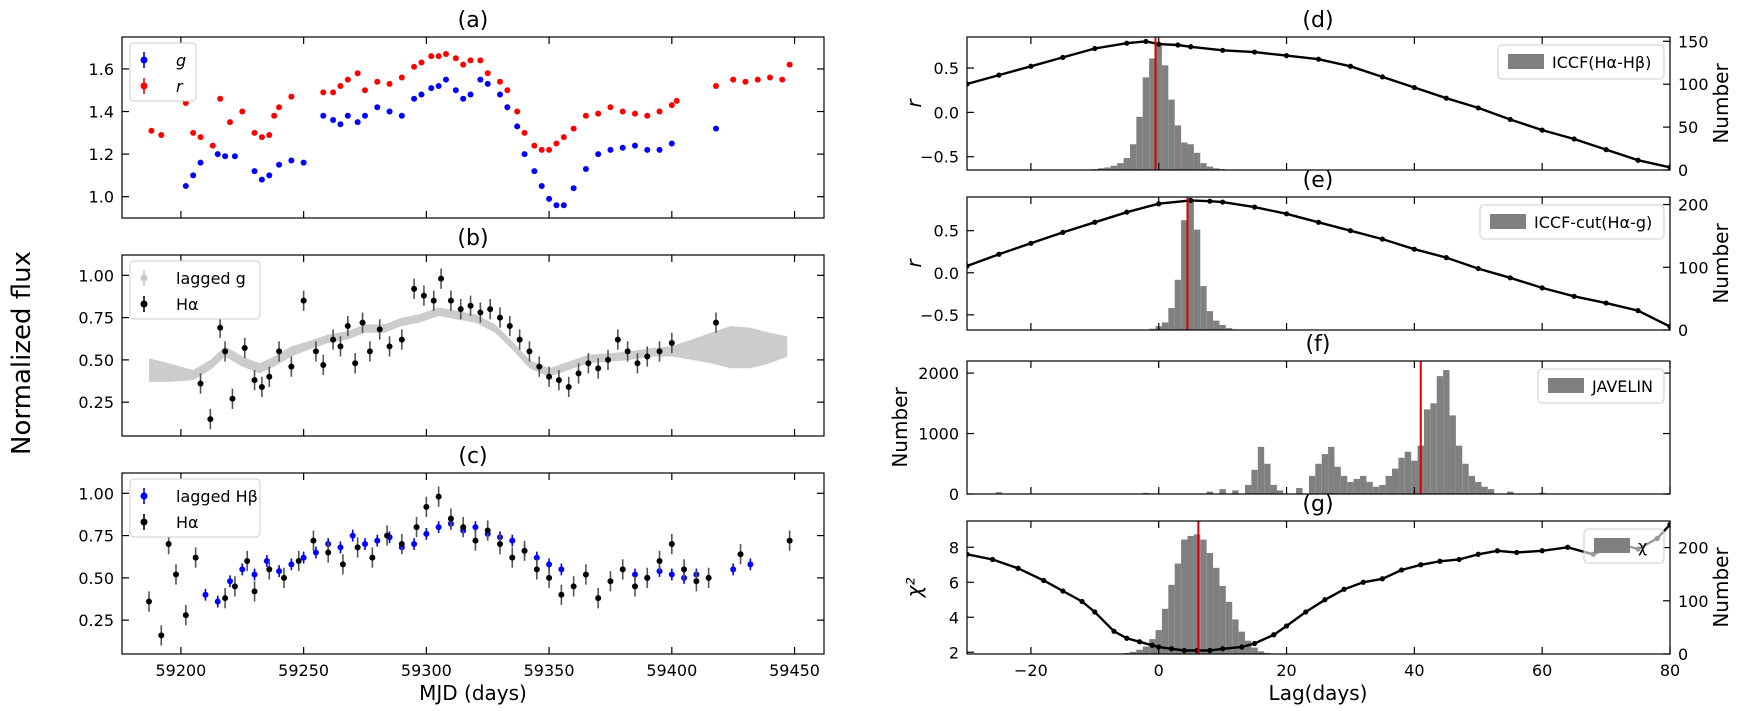  Describe the element at coordinates (180, 670) in the screenshot. I see `x-tick-label: 59200` at that location.